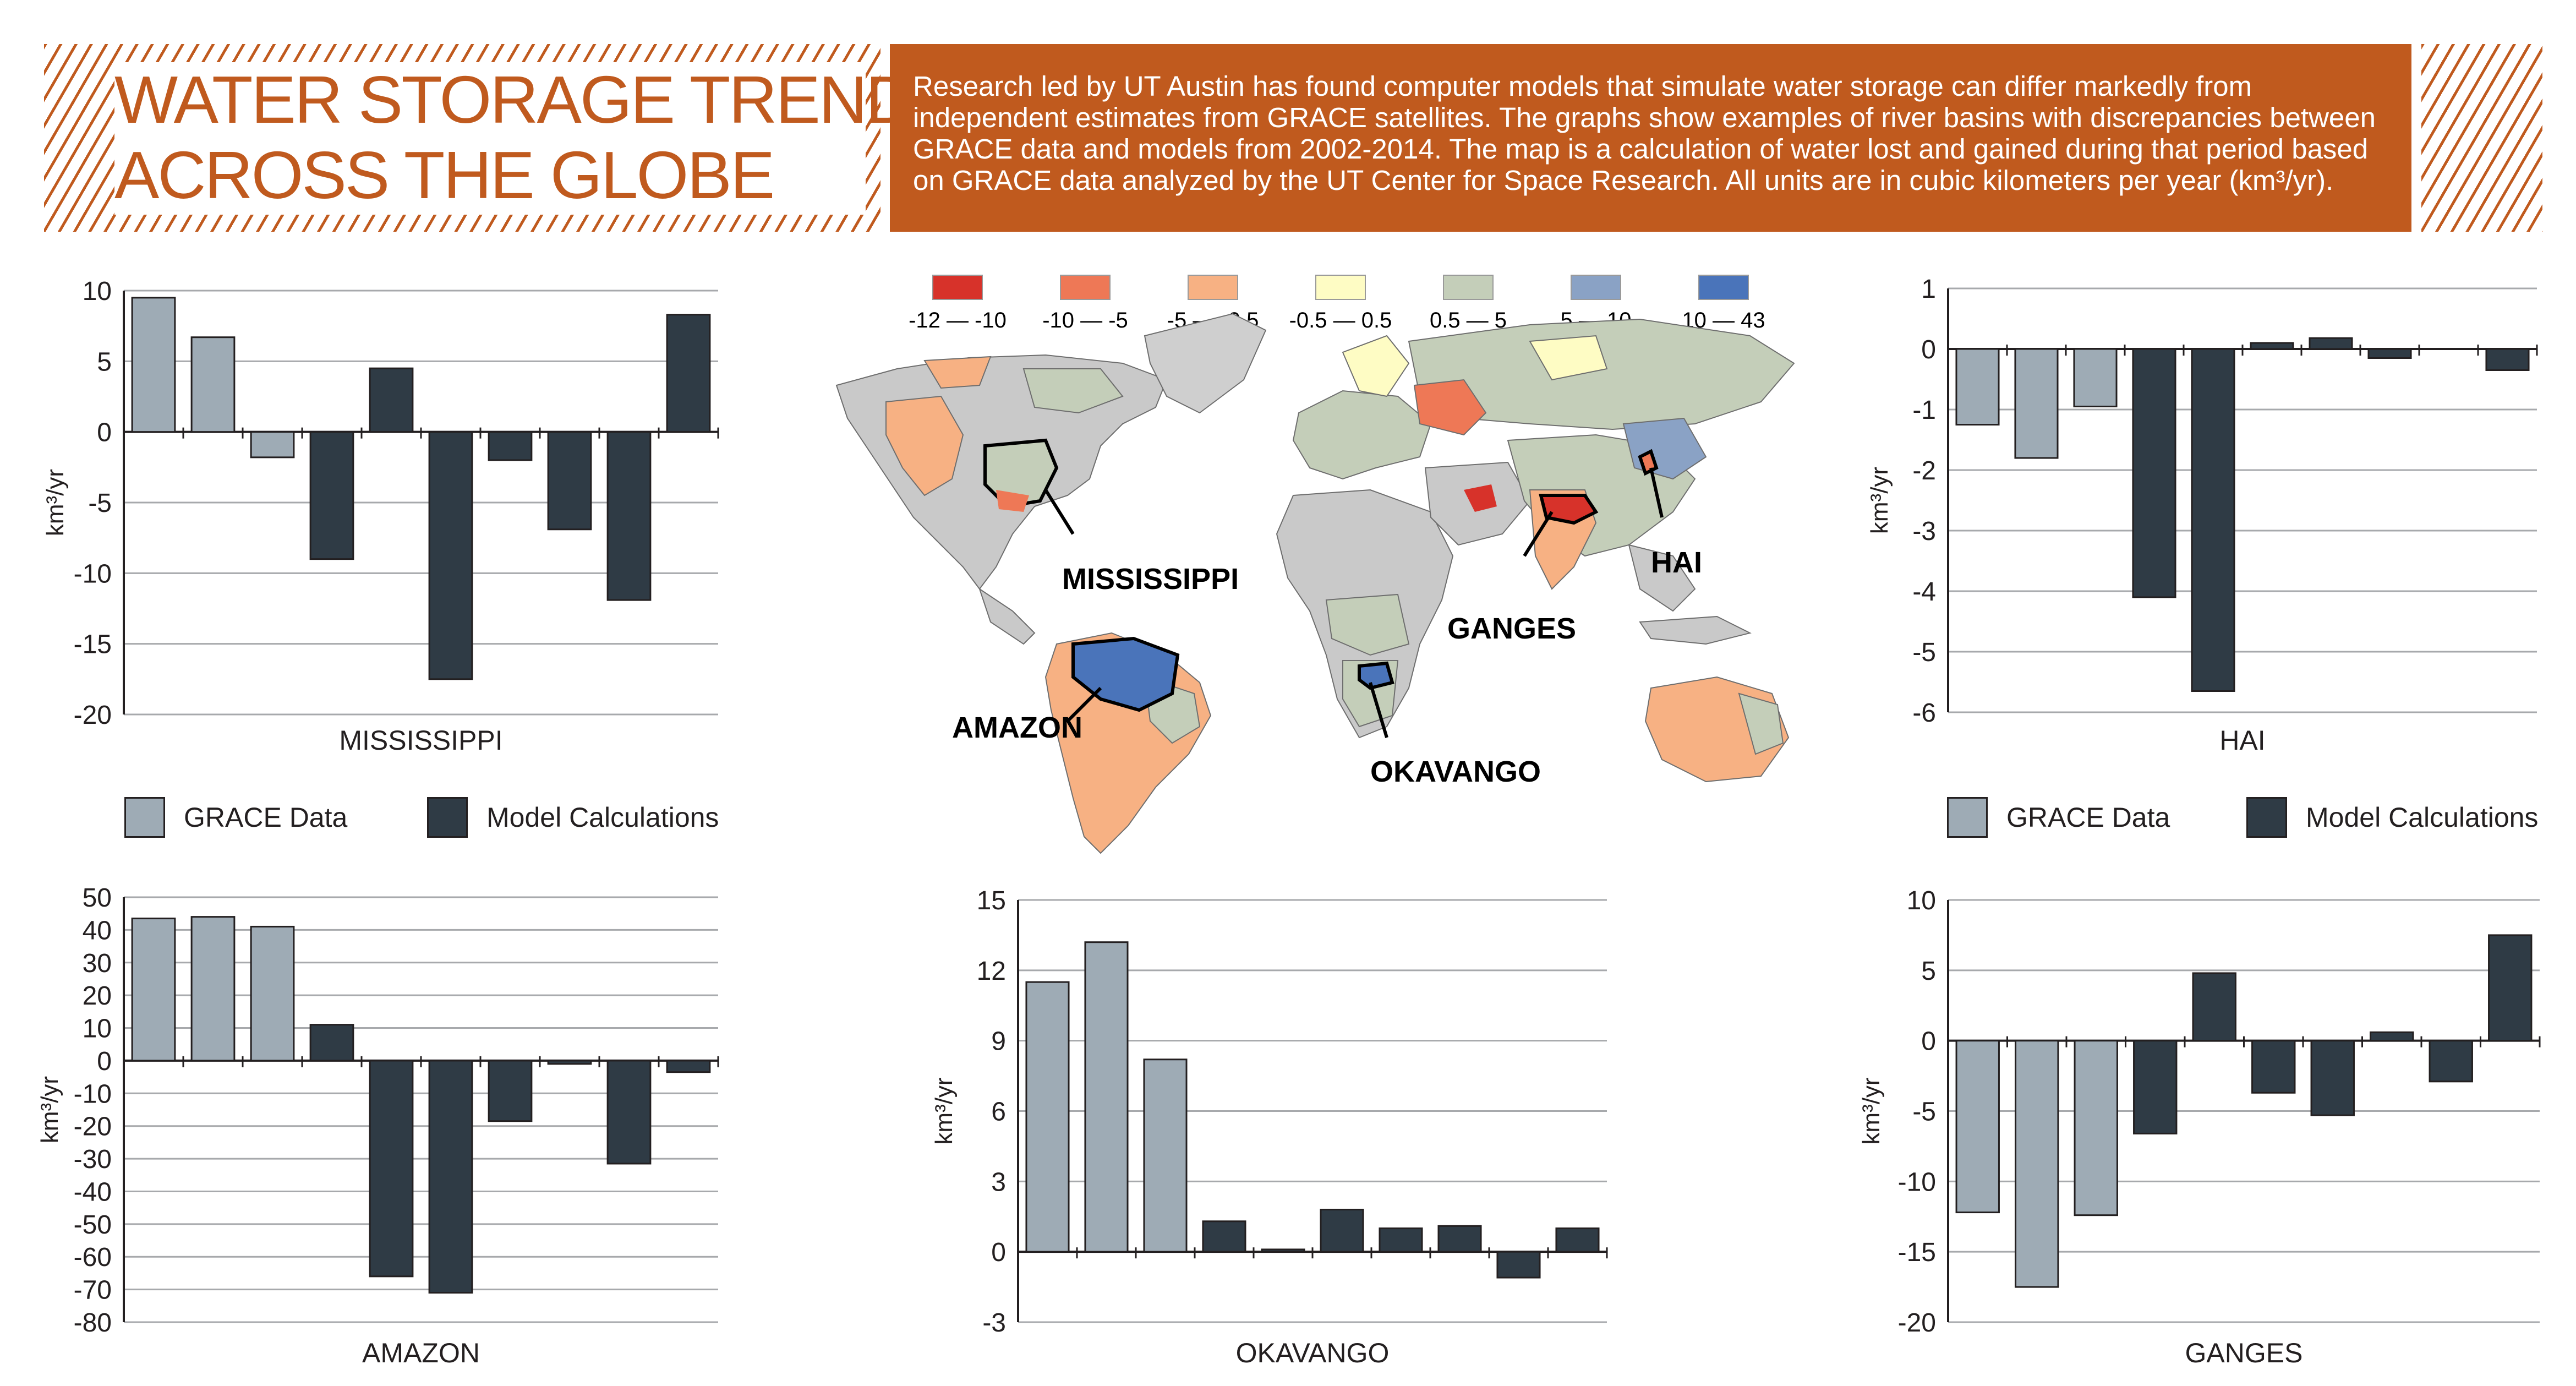 Image resolution: width=2576 pixels, height=1386 pixels. I want to click on australia-east, so click(1761, 724).